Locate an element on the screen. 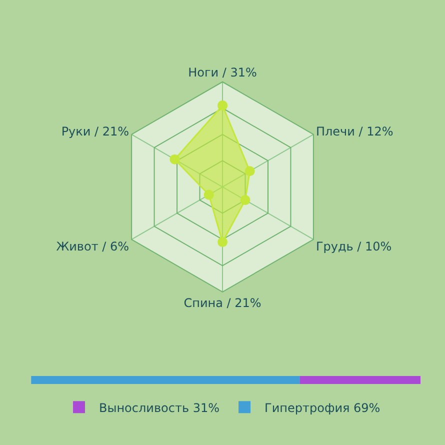 This screenshot has width=445, height=445. spoke-label: Спина / 21% is located at coordinates (223, 303).